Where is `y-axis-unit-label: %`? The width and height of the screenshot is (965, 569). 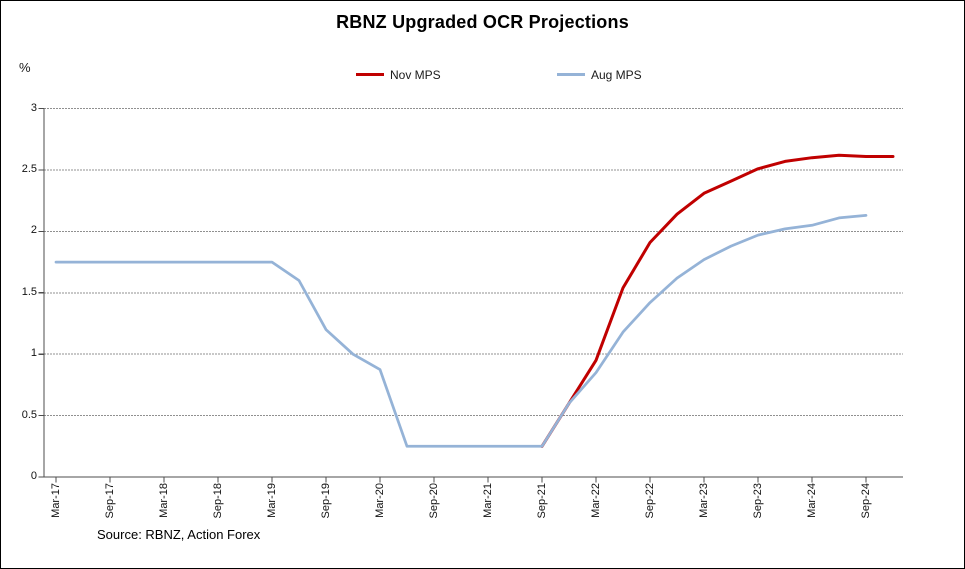 y-axis-unit-label: % is located at coordinates (25, 67).